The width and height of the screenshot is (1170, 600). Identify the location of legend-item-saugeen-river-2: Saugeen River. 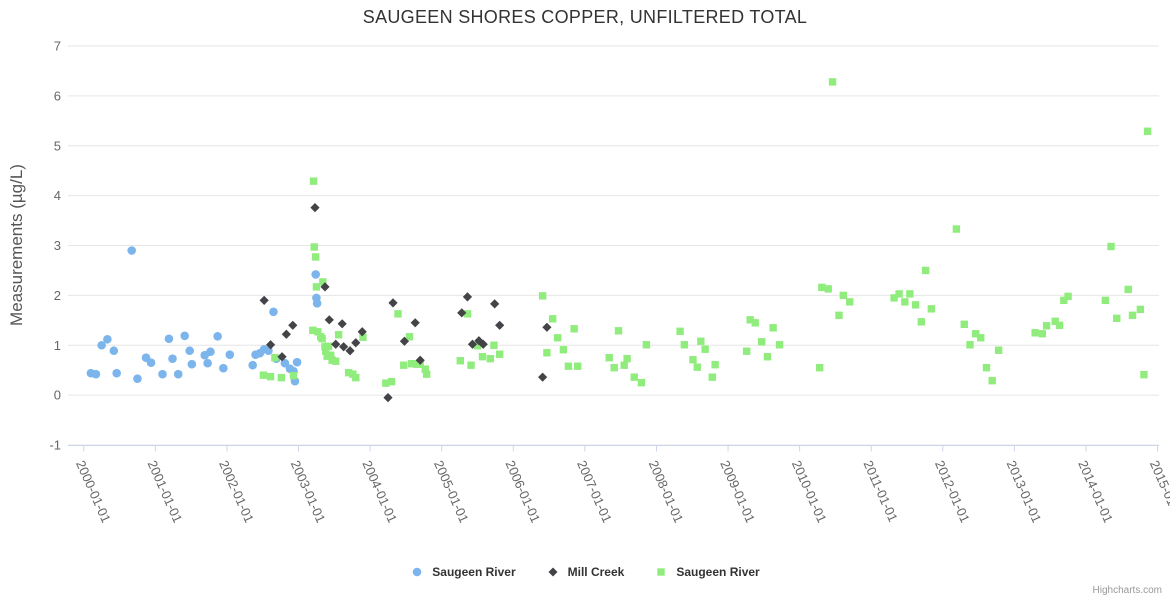
(707, 572).